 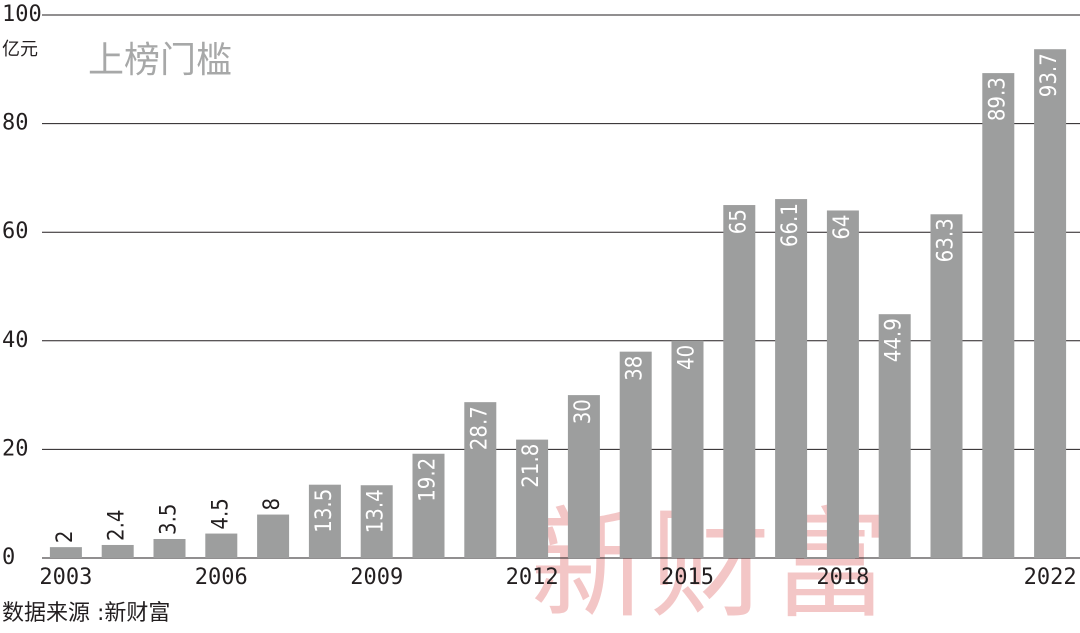 I want to click on y-axis-label: 亿元, so click(x=20, y=49).